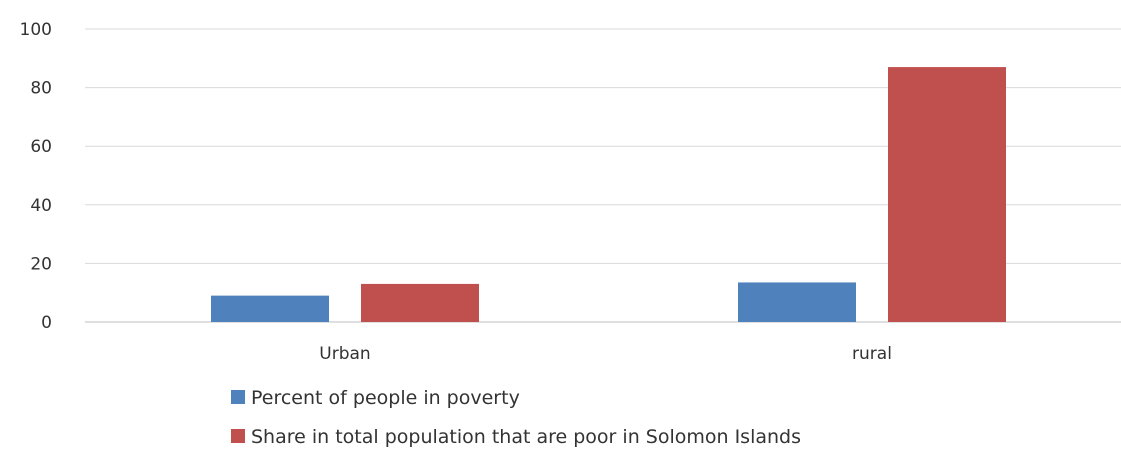 This screenshot has height=453, width=1121. I want to click on y-tick-label: 80, so click(41, 89).